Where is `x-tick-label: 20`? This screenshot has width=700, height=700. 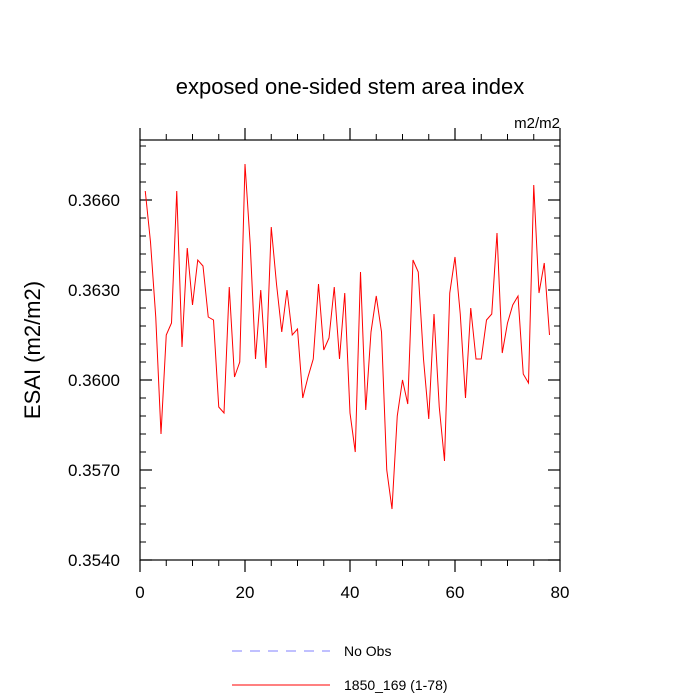 x-tick-label: 20 is located at coordinates (245, 592).